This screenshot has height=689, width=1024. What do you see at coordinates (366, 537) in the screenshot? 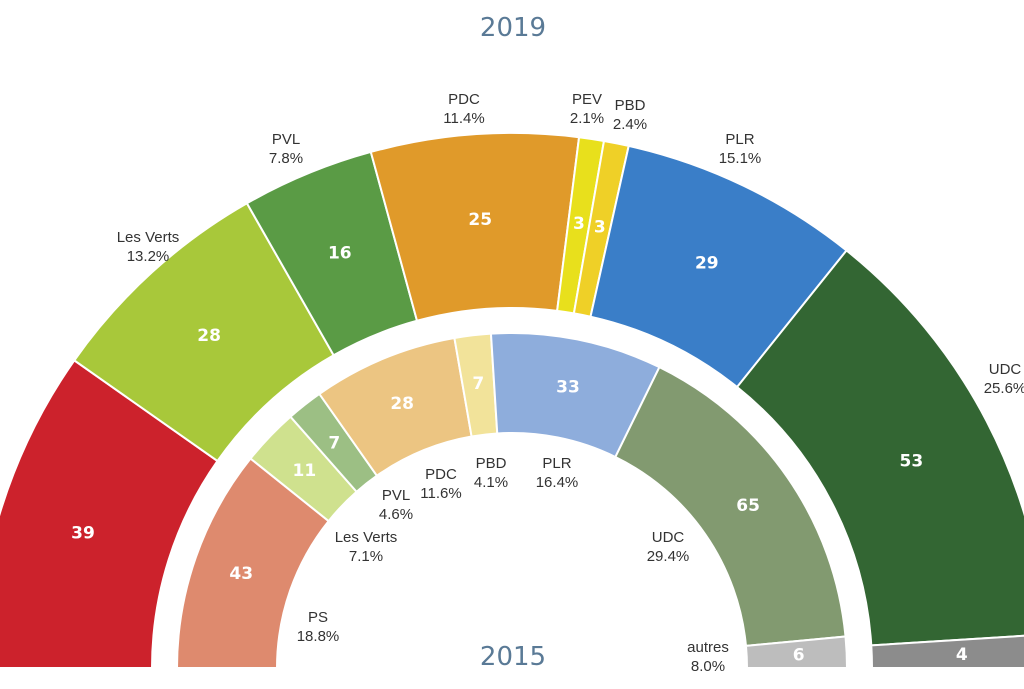
I see `inner-party-name-les-verts: Les Verts` at bounding box center [366, 537].